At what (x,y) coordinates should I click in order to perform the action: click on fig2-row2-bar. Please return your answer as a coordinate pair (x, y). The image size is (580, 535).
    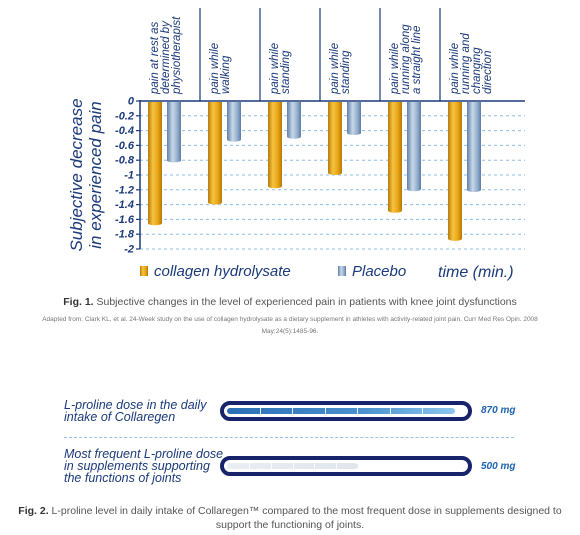
    Looking at the image, I should click on (346, 466).